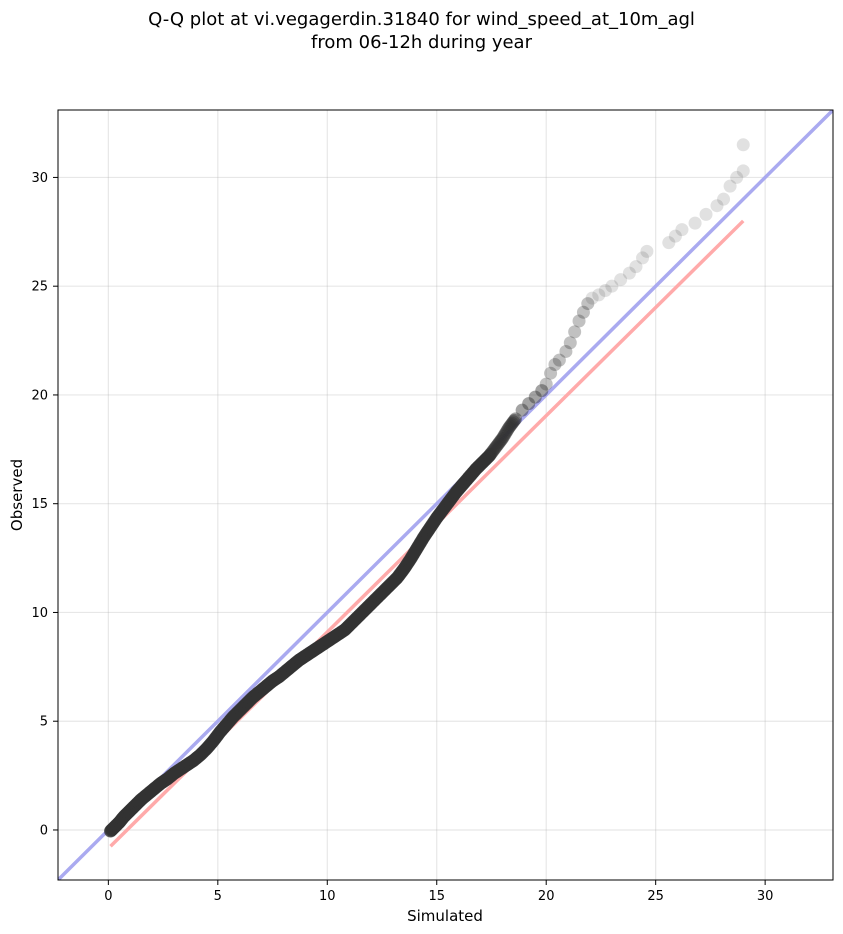  I want to click on x-tick-label: 25, so click(655, 896).